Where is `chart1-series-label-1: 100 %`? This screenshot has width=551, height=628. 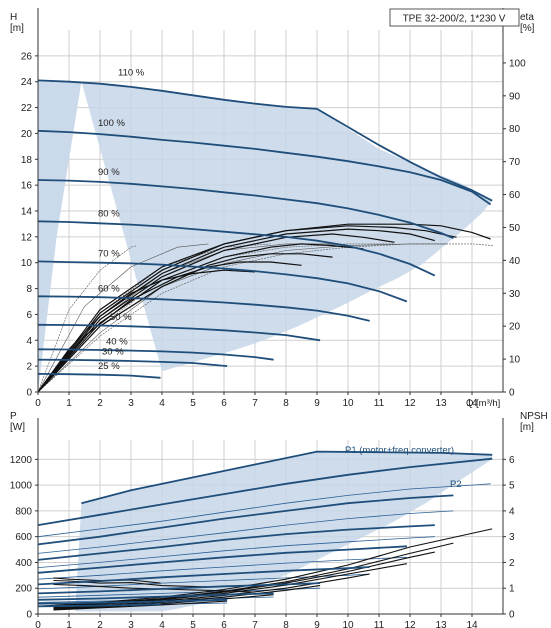 chart1-series-label-1: 100 % is located at coordinates (111, 123).